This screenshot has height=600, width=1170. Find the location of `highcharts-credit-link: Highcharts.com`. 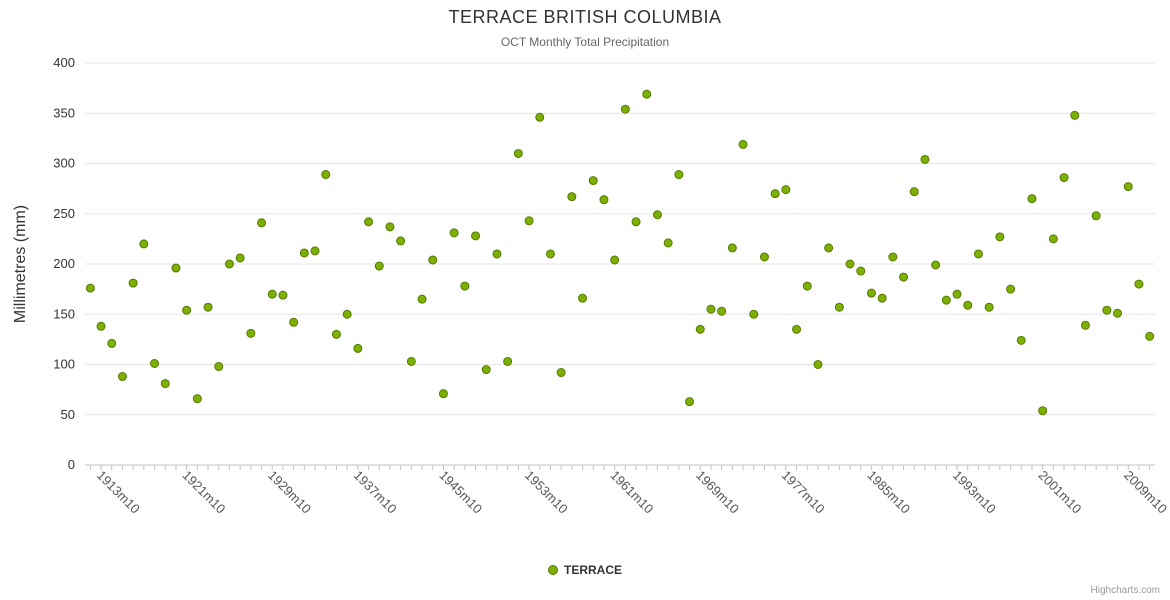

highcharts-credit-link: Highcharts.com is located at coordinates (1125, 590).